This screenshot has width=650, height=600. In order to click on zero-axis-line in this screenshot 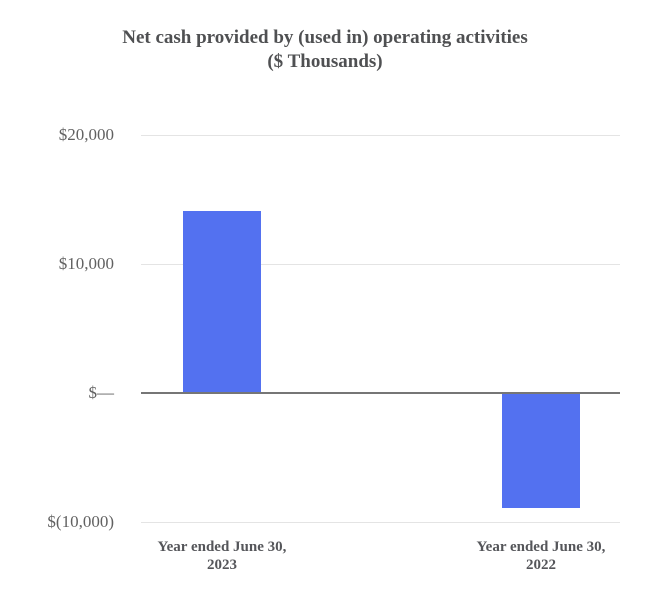, I will do `click(380, 393)`.